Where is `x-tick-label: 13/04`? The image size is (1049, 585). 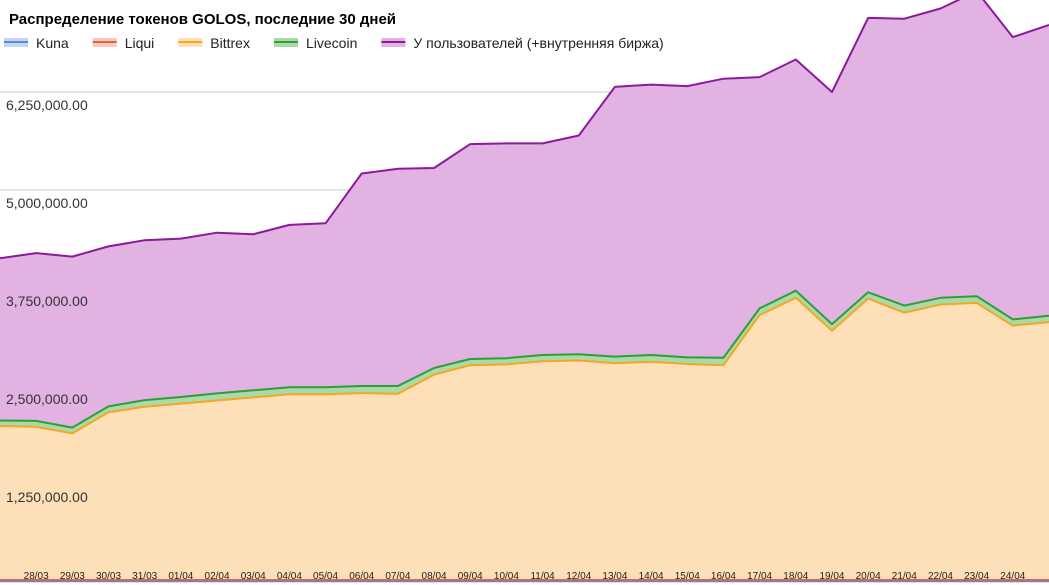
x-tick-label: 13/04 is located at coordinates (614, 576).